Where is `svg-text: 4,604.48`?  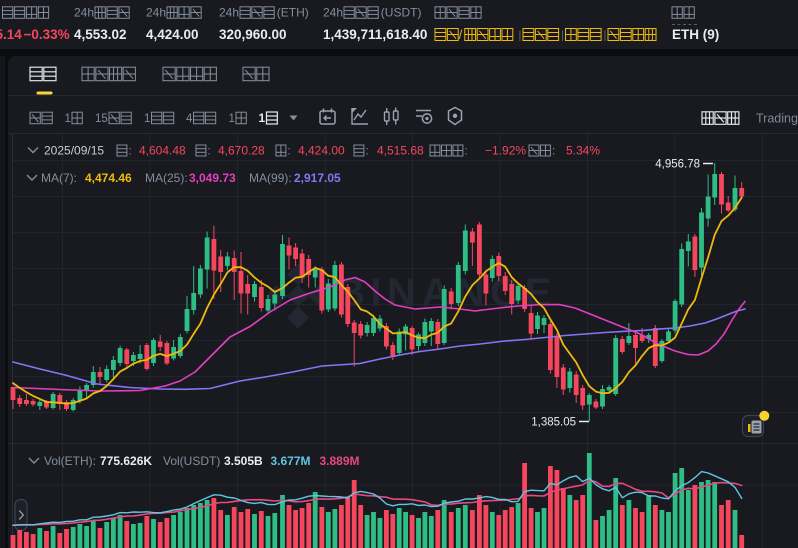 svg-text: 4,604.48 is located at coordinates (162, 151).